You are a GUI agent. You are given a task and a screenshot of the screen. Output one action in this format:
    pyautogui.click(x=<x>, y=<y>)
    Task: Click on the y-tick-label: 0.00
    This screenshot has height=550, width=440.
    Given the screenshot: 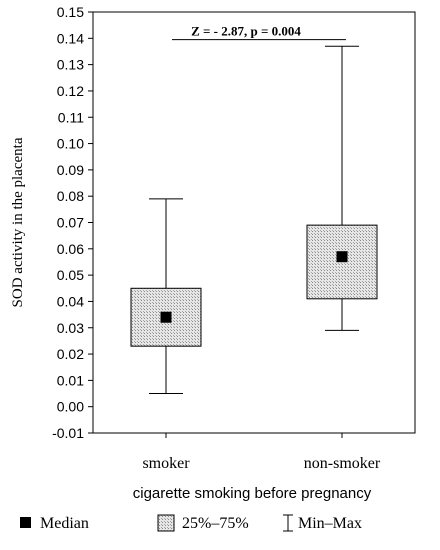 What is the action you would take?
    pyautogui.click(x=70, y=407)
    